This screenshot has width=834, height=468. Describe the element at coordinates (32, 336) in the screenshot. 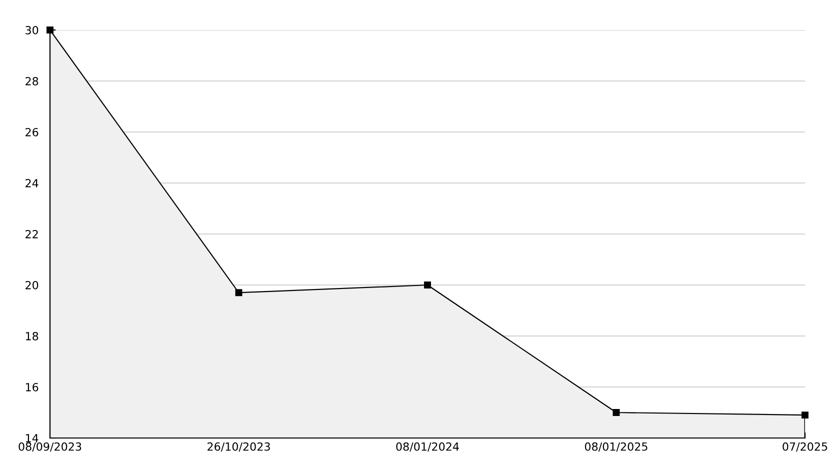

I see `y-tick-label: 18` at that location.